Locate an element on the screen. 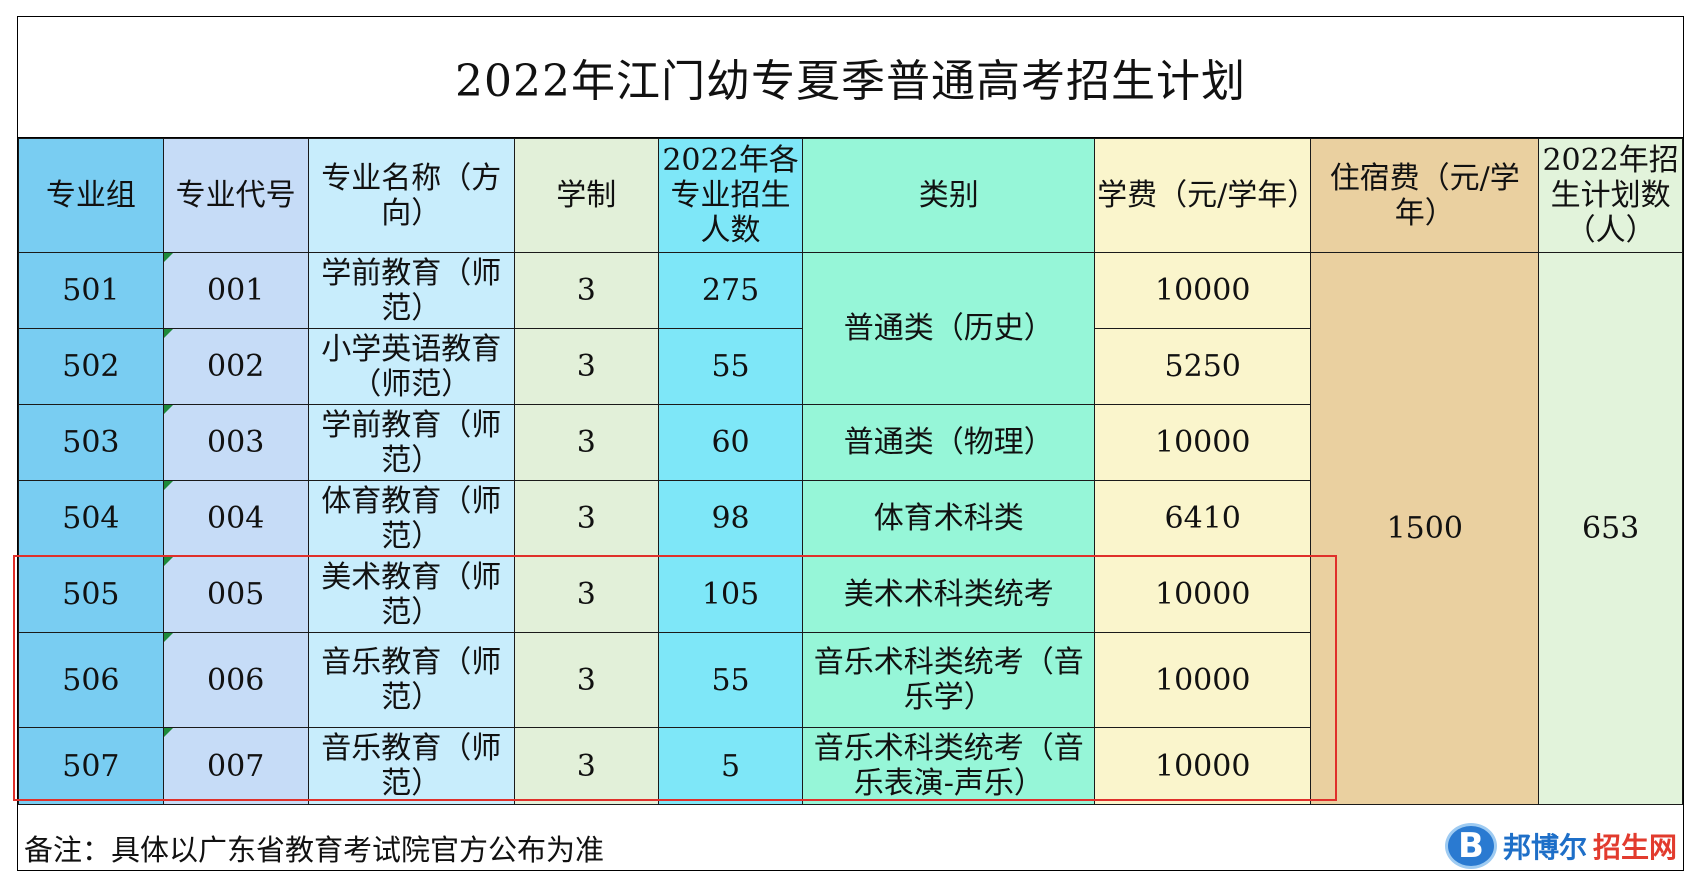 The image size is (1694, 883). logo-text-red: 招生网 is located at coordinates (1635, 847).